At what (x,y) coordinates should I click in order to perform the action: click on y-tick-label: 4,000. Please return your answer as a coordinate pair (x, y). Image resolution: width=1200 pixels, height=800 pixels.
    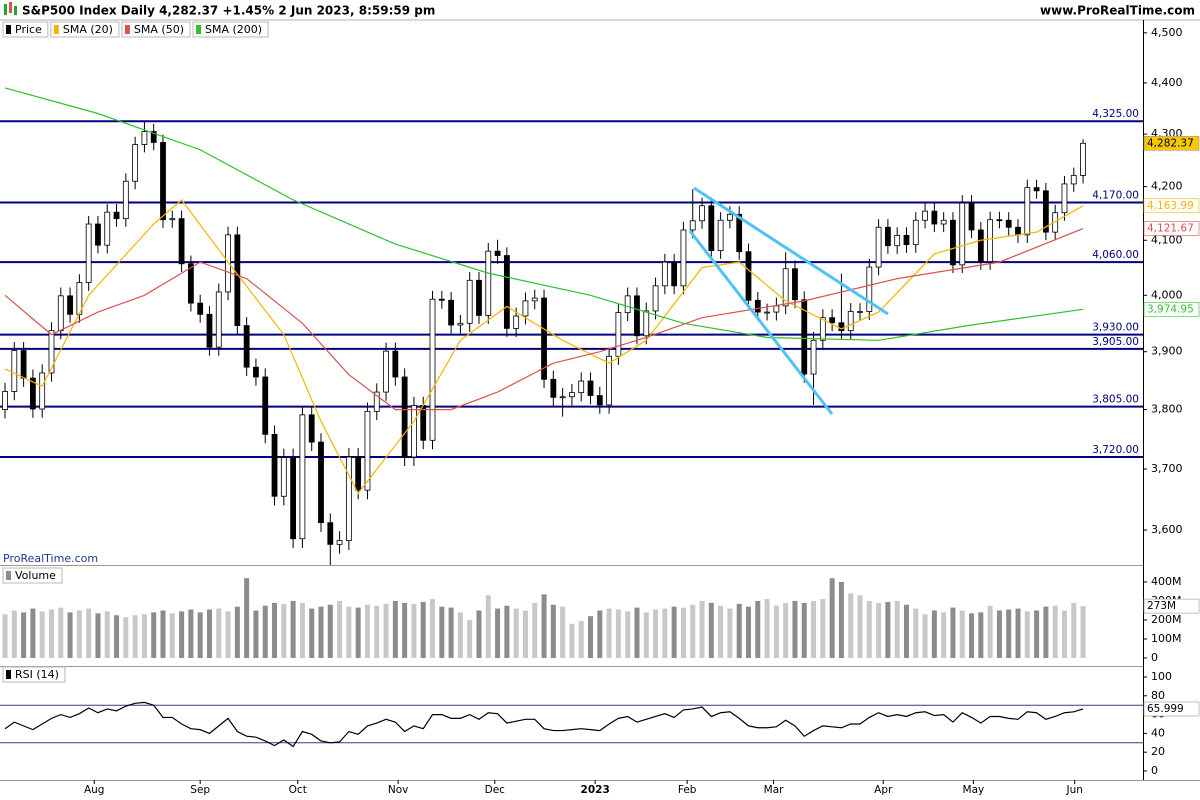
    Looking at the image, I should click on (1167, 294).